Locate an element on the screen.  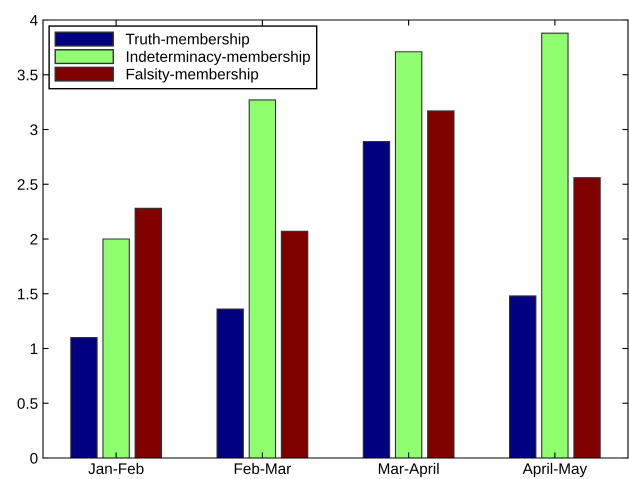
x-tick-label: Jan-Feb is located at coordinates (116, 468).